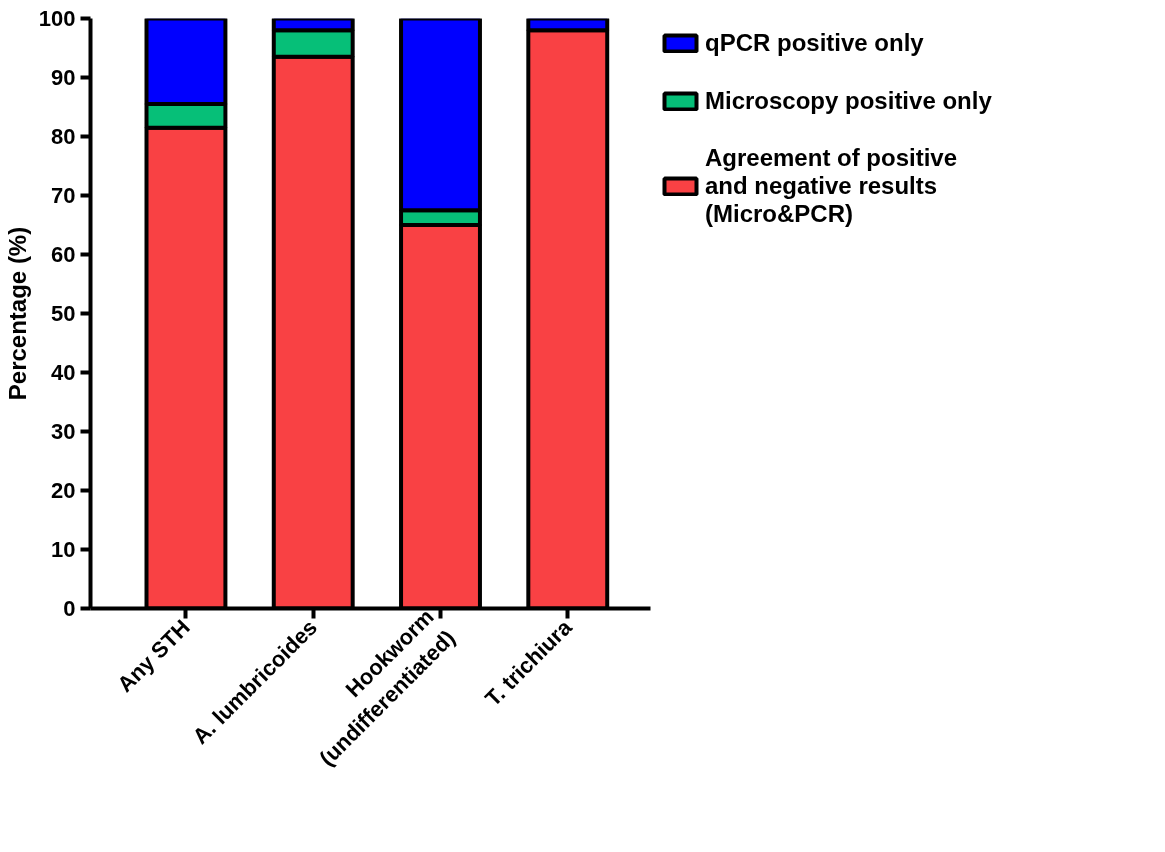 The width and height of the screenshot is (1165, 852). Describe the element at coordinates (63, 254) in the screenshot. I see `y-tick-label: 60` at that location.